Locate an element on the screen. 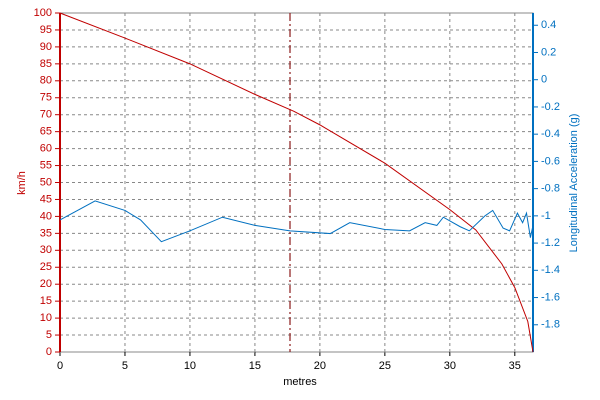 The width and height of the screenshot is (600, 400). y2-tick-label: 0.2 is located at coordinates (548, 52).